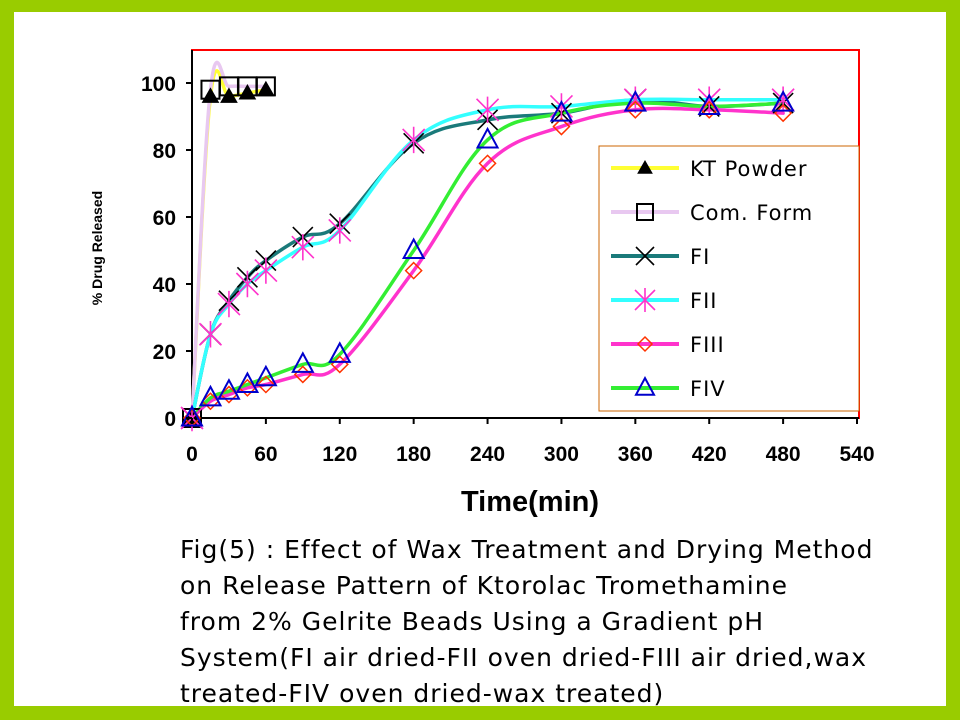 Image resolution: width=960 pixels, height=720 pixels. What do you see at coordinates (645, 385) in the screenshot?
I see `legend-marker-fiv` at bounding box center [645, 385].